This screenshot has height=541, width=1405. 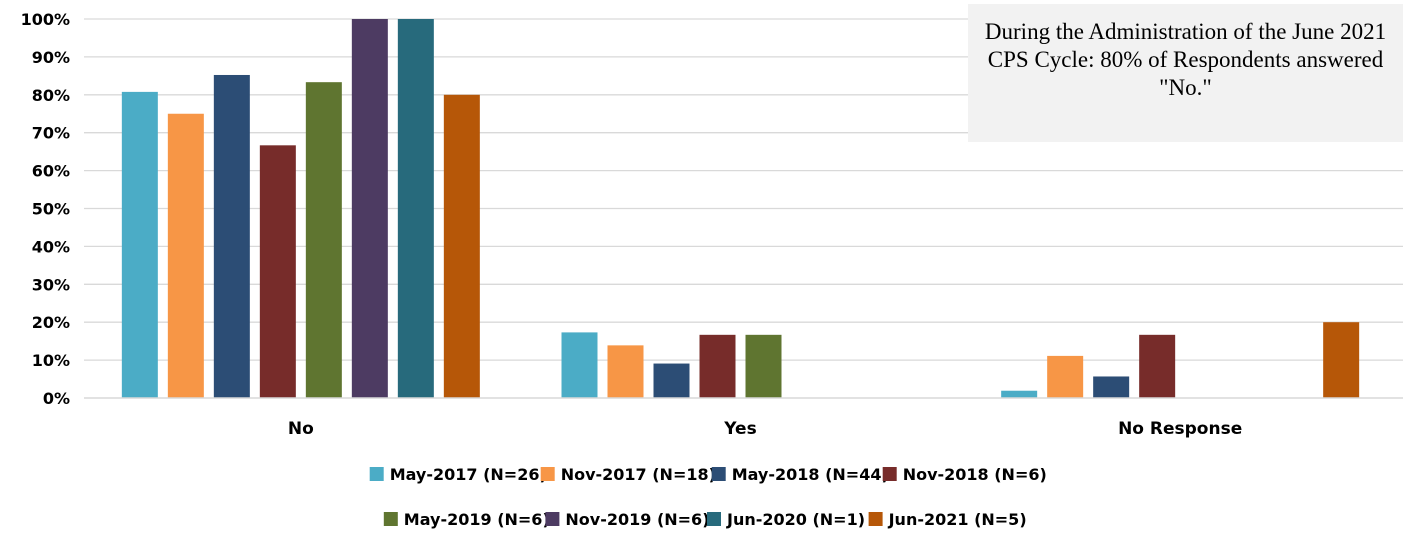 I want to click on y-tick-label: 80%, so click(x=51, y=95).